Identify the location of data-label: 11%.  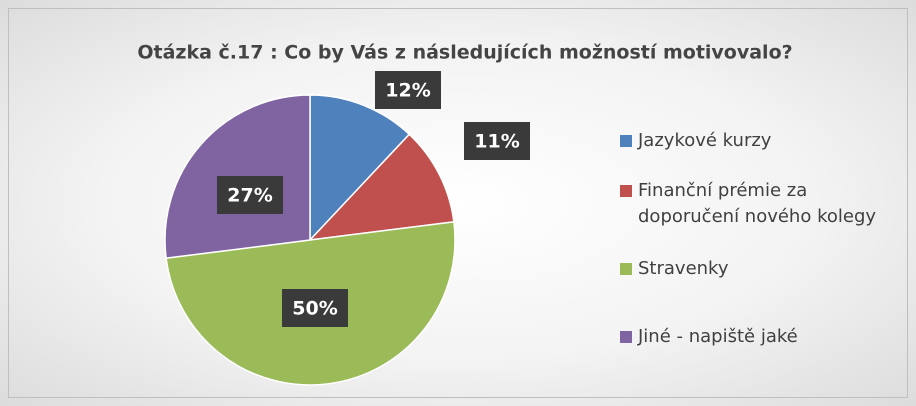
(496, 142).